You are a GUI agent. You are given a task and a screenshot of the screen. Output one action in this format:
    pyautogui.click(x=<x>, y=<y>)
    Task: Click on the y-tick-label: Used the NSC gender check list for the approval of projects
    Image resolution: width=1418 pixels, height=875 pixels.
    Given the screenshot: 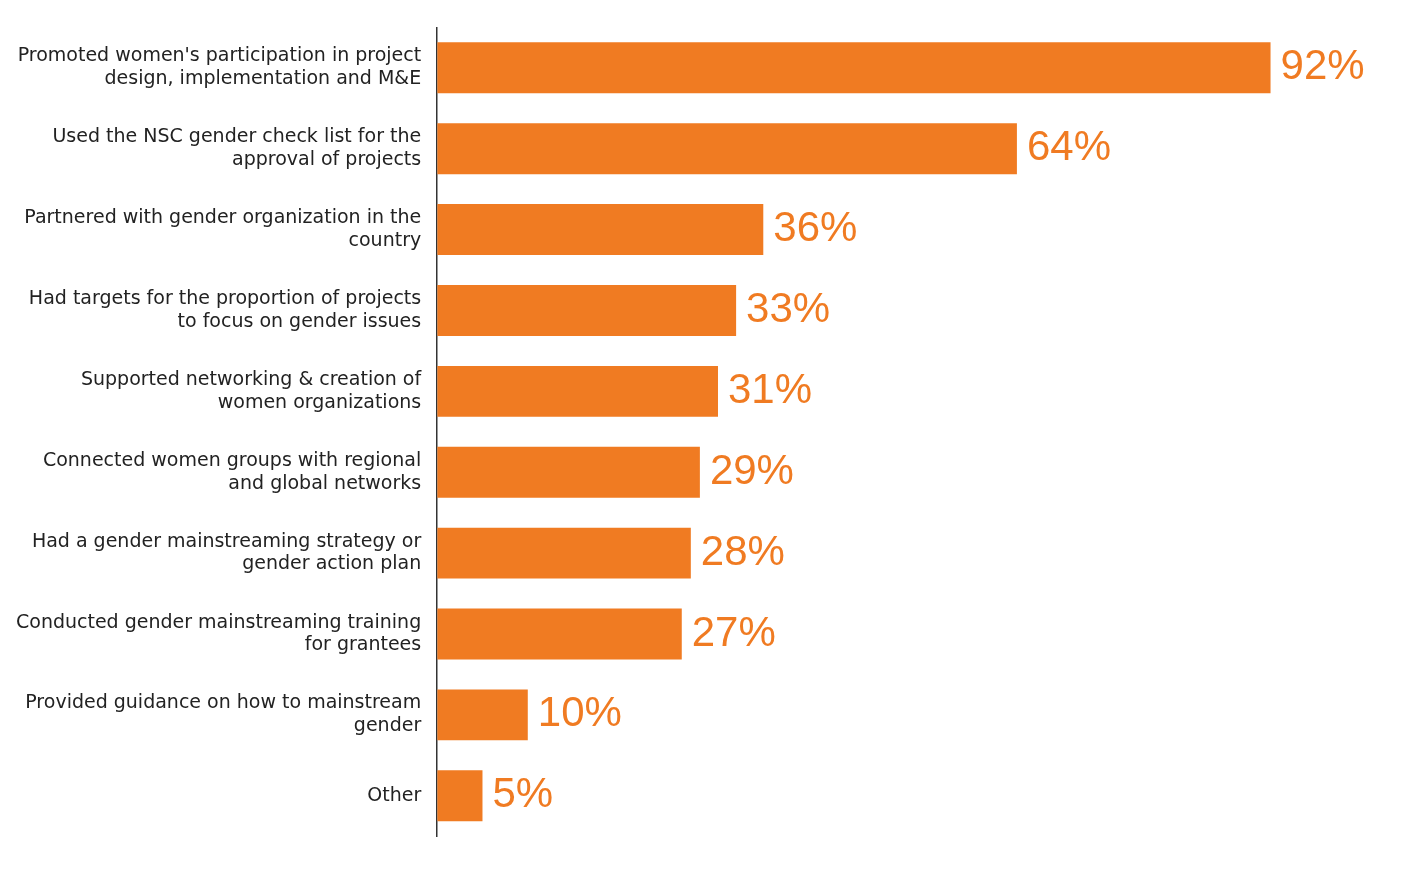 What is the action you would take?
    pyautogui.click(x=237, y=147)
    